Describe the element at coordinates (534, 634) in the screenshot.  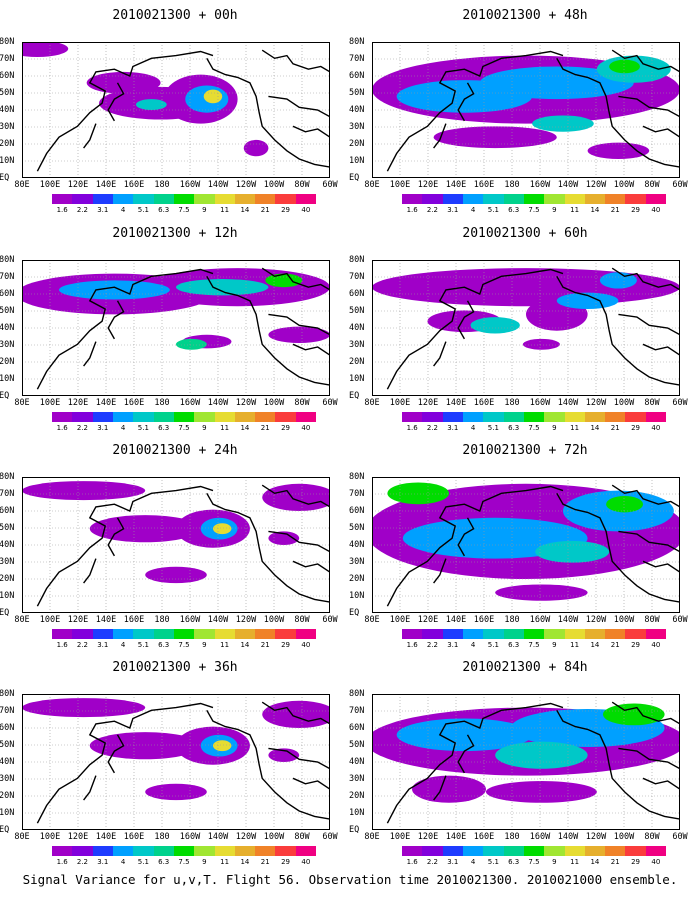
I see `color-legend` at that location.